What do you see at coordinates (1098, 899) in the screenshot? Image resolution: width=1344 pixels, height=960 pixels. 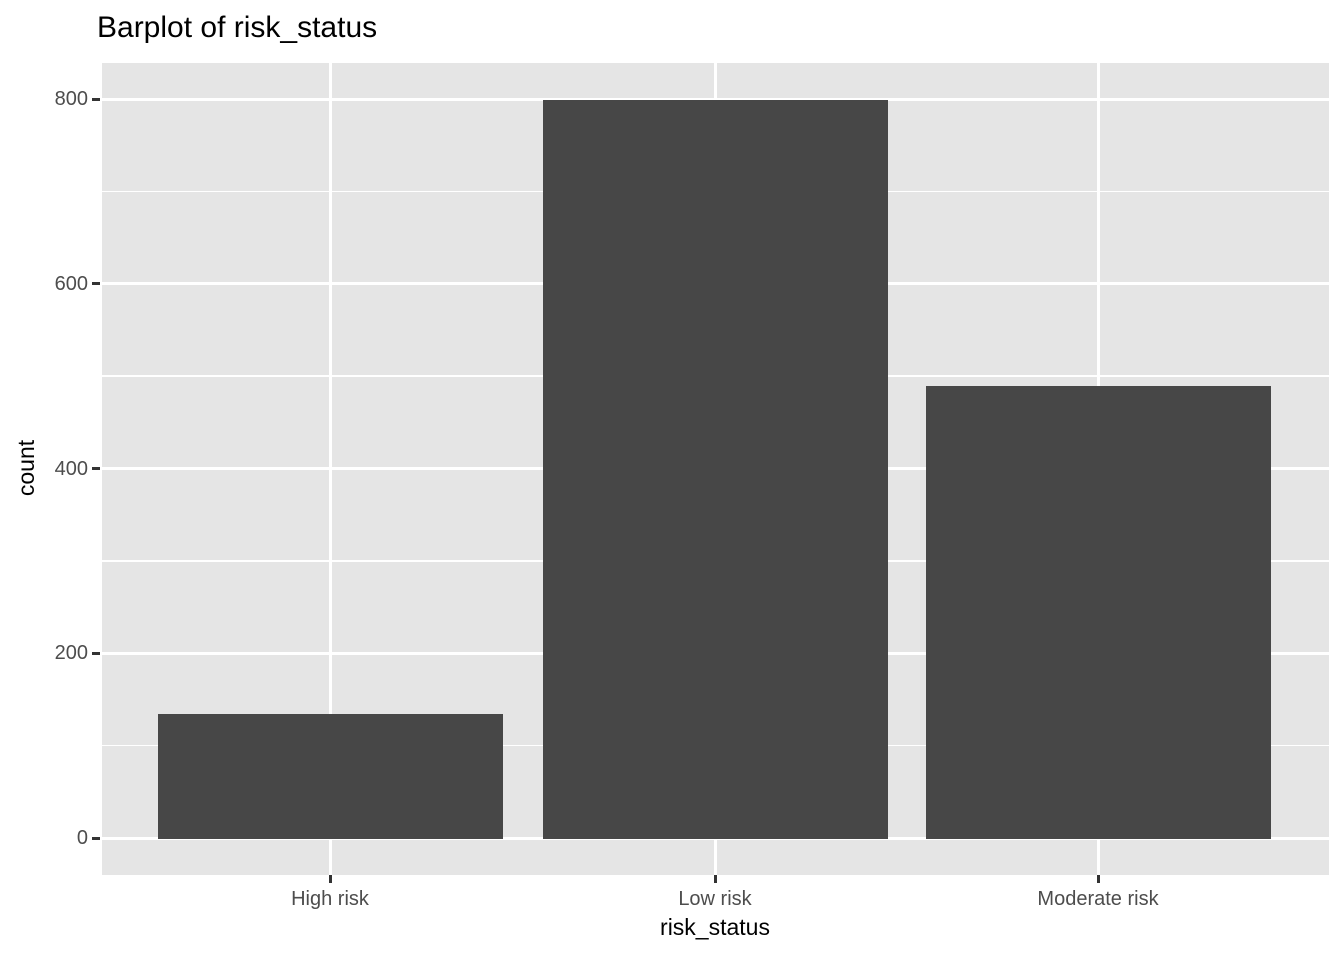 I see `x-tick-label: Moderate risk` at bounding box center [1098, 899].